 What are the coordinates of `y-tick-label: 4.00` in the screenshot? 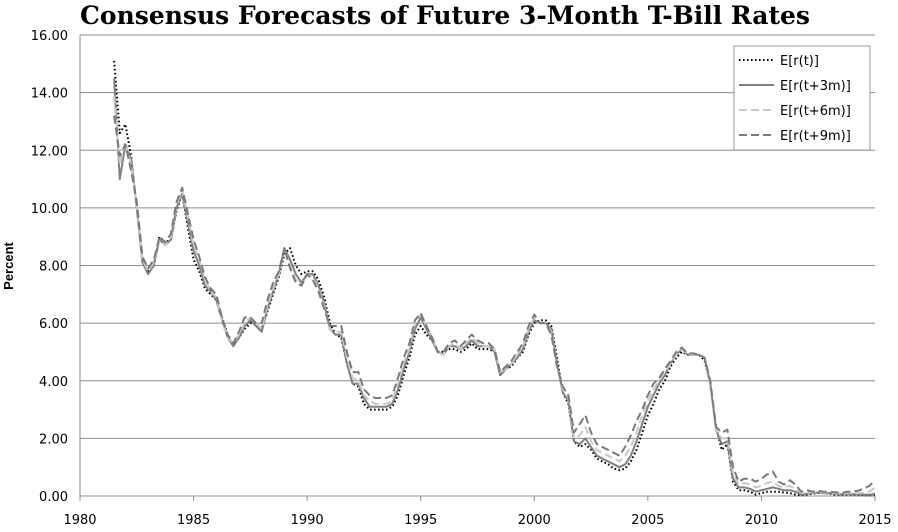 It's located at (53, 382).